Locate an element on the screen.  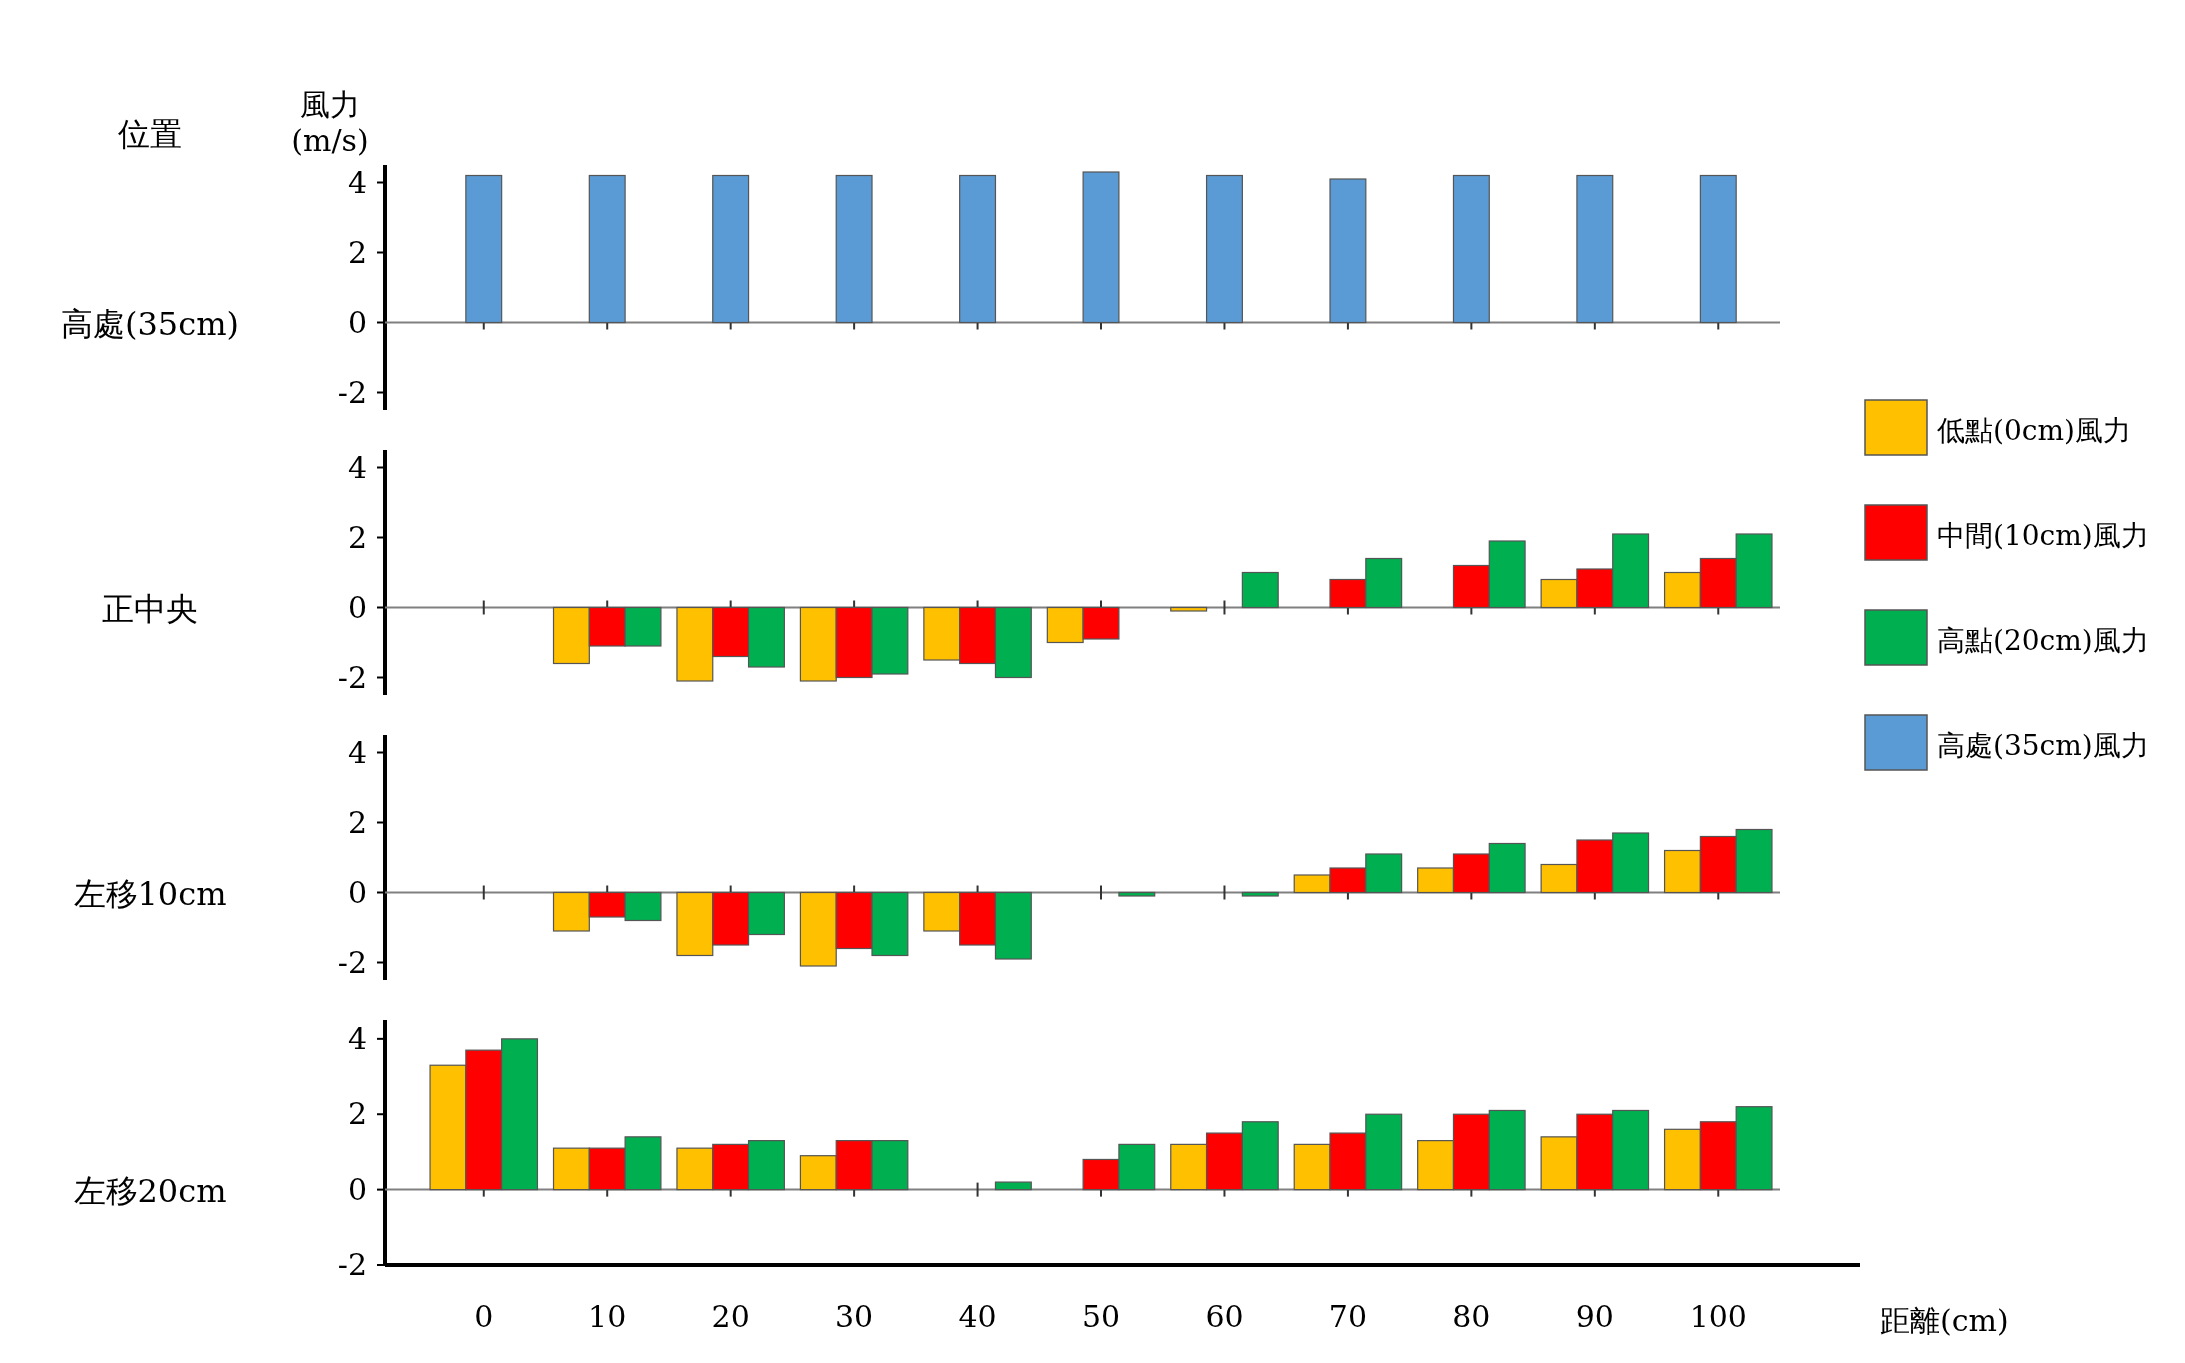
x-tick-label: 40 is located at coordinates (977, 1316).